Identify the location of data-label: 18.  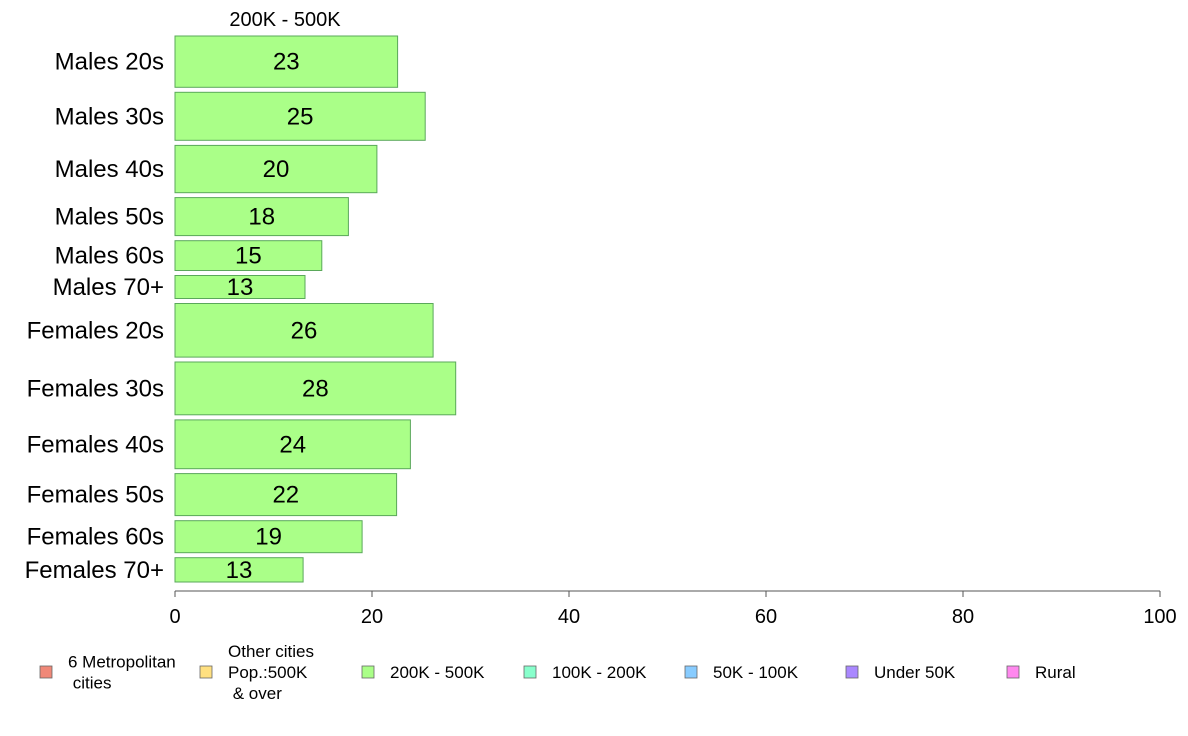
(261, 217).